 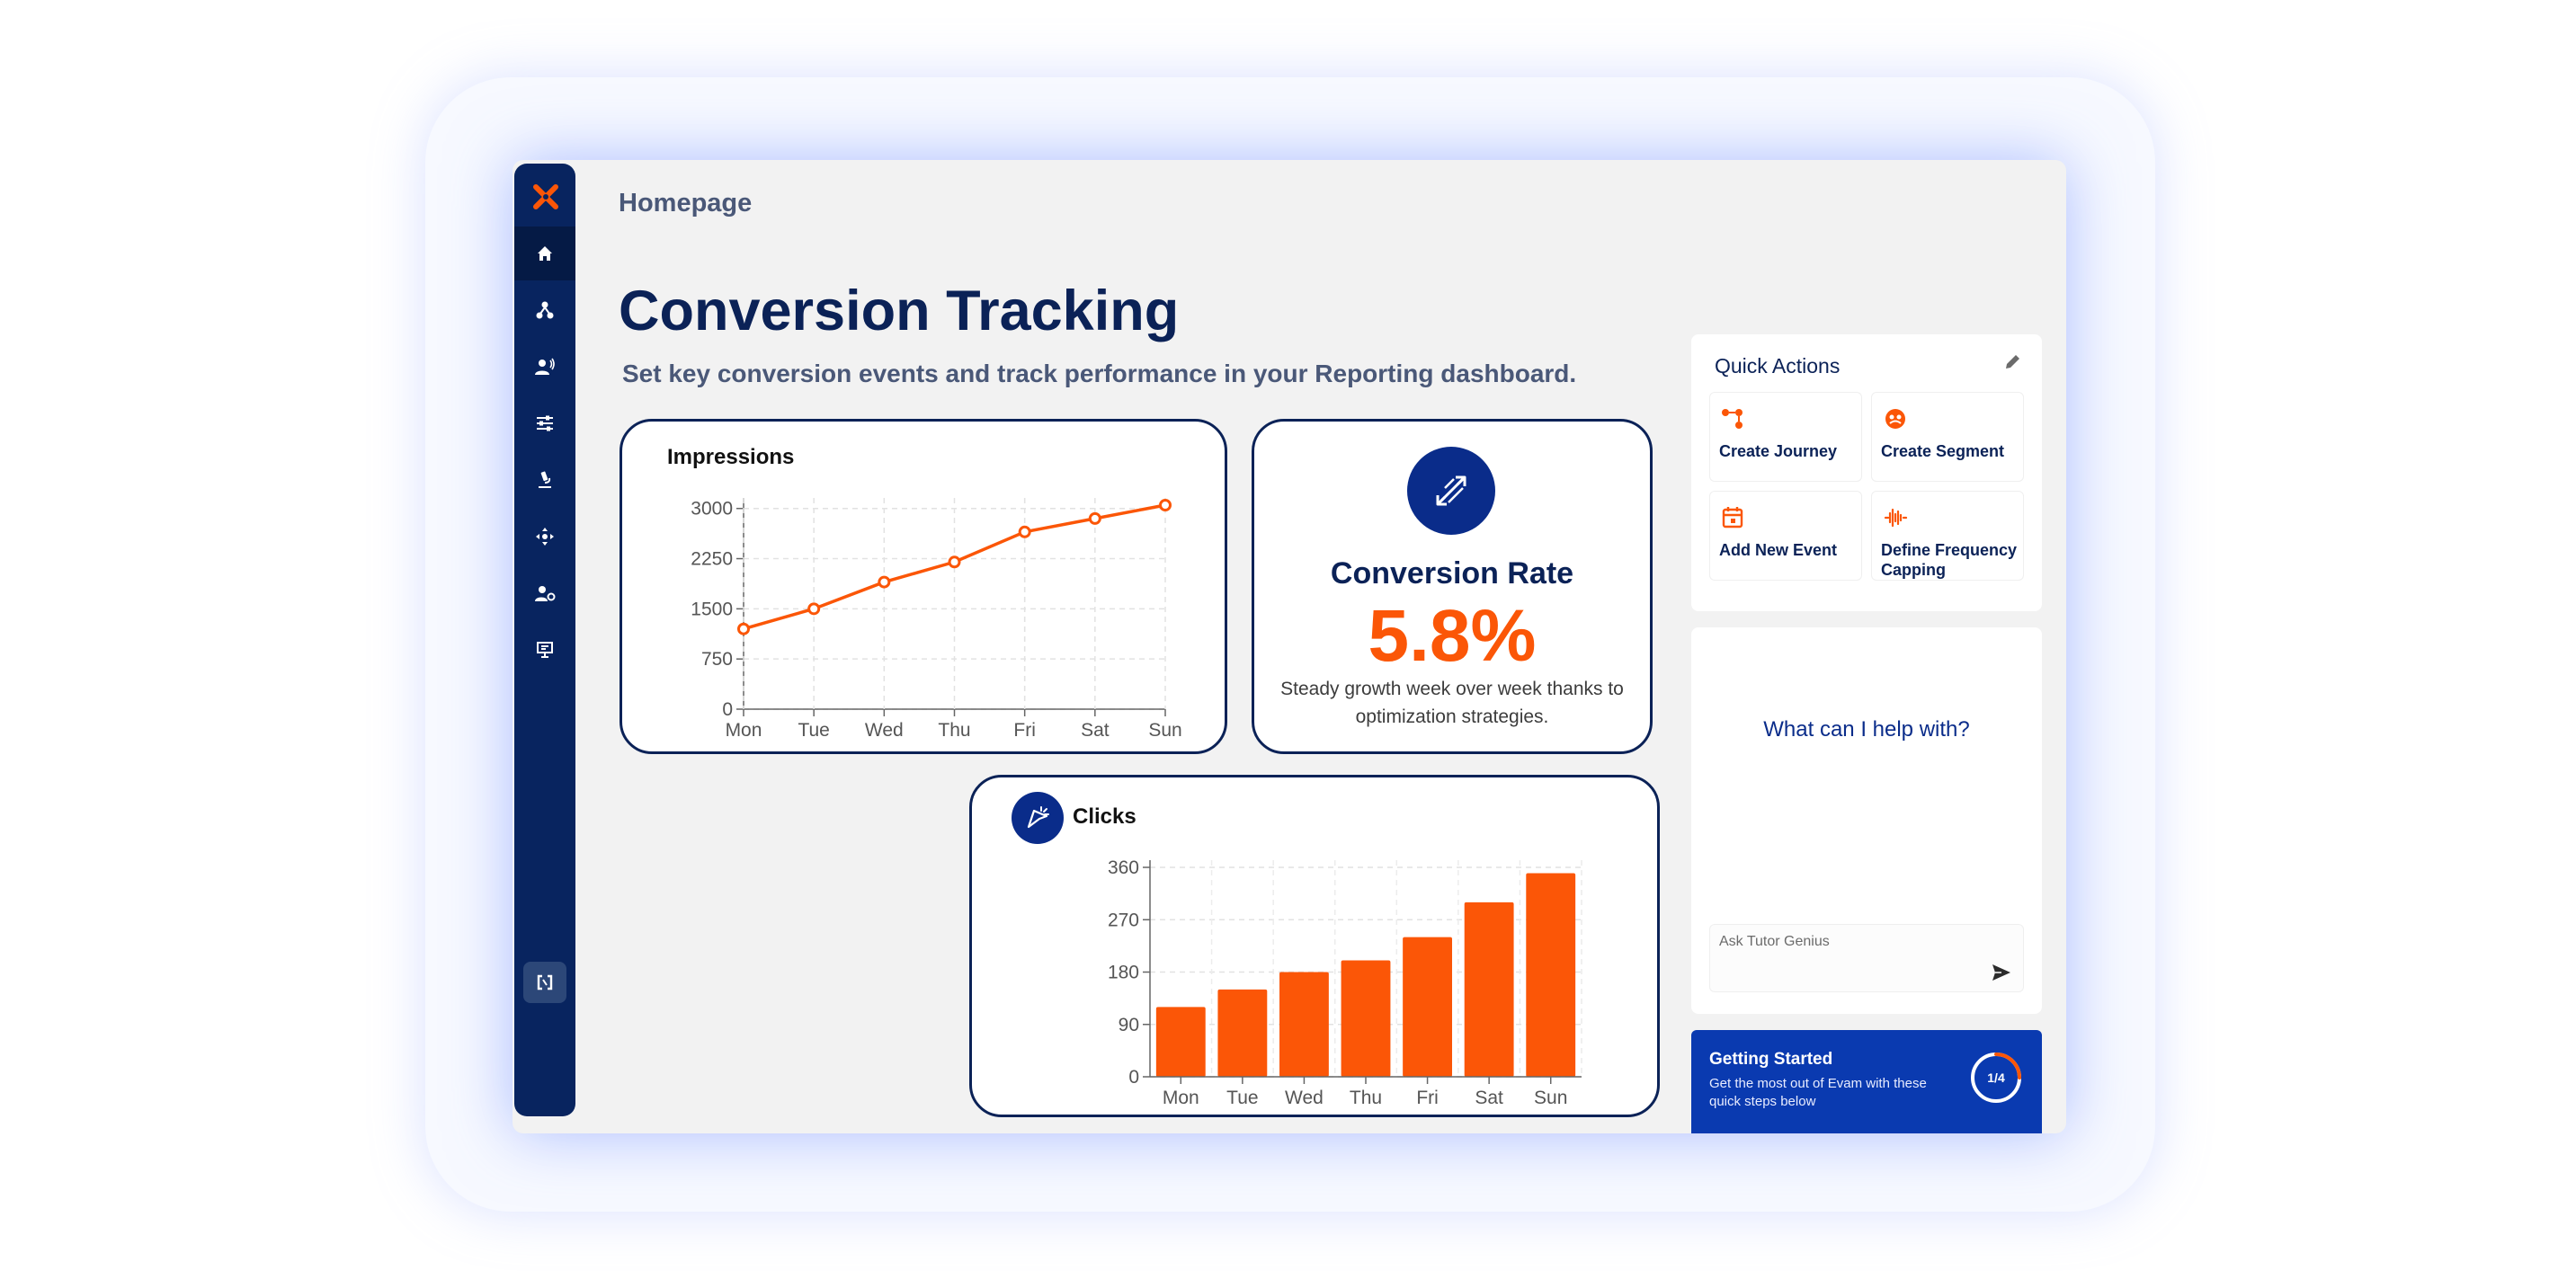 I want to click on sidebar-item-user-settings, so click(x=545, y=593).